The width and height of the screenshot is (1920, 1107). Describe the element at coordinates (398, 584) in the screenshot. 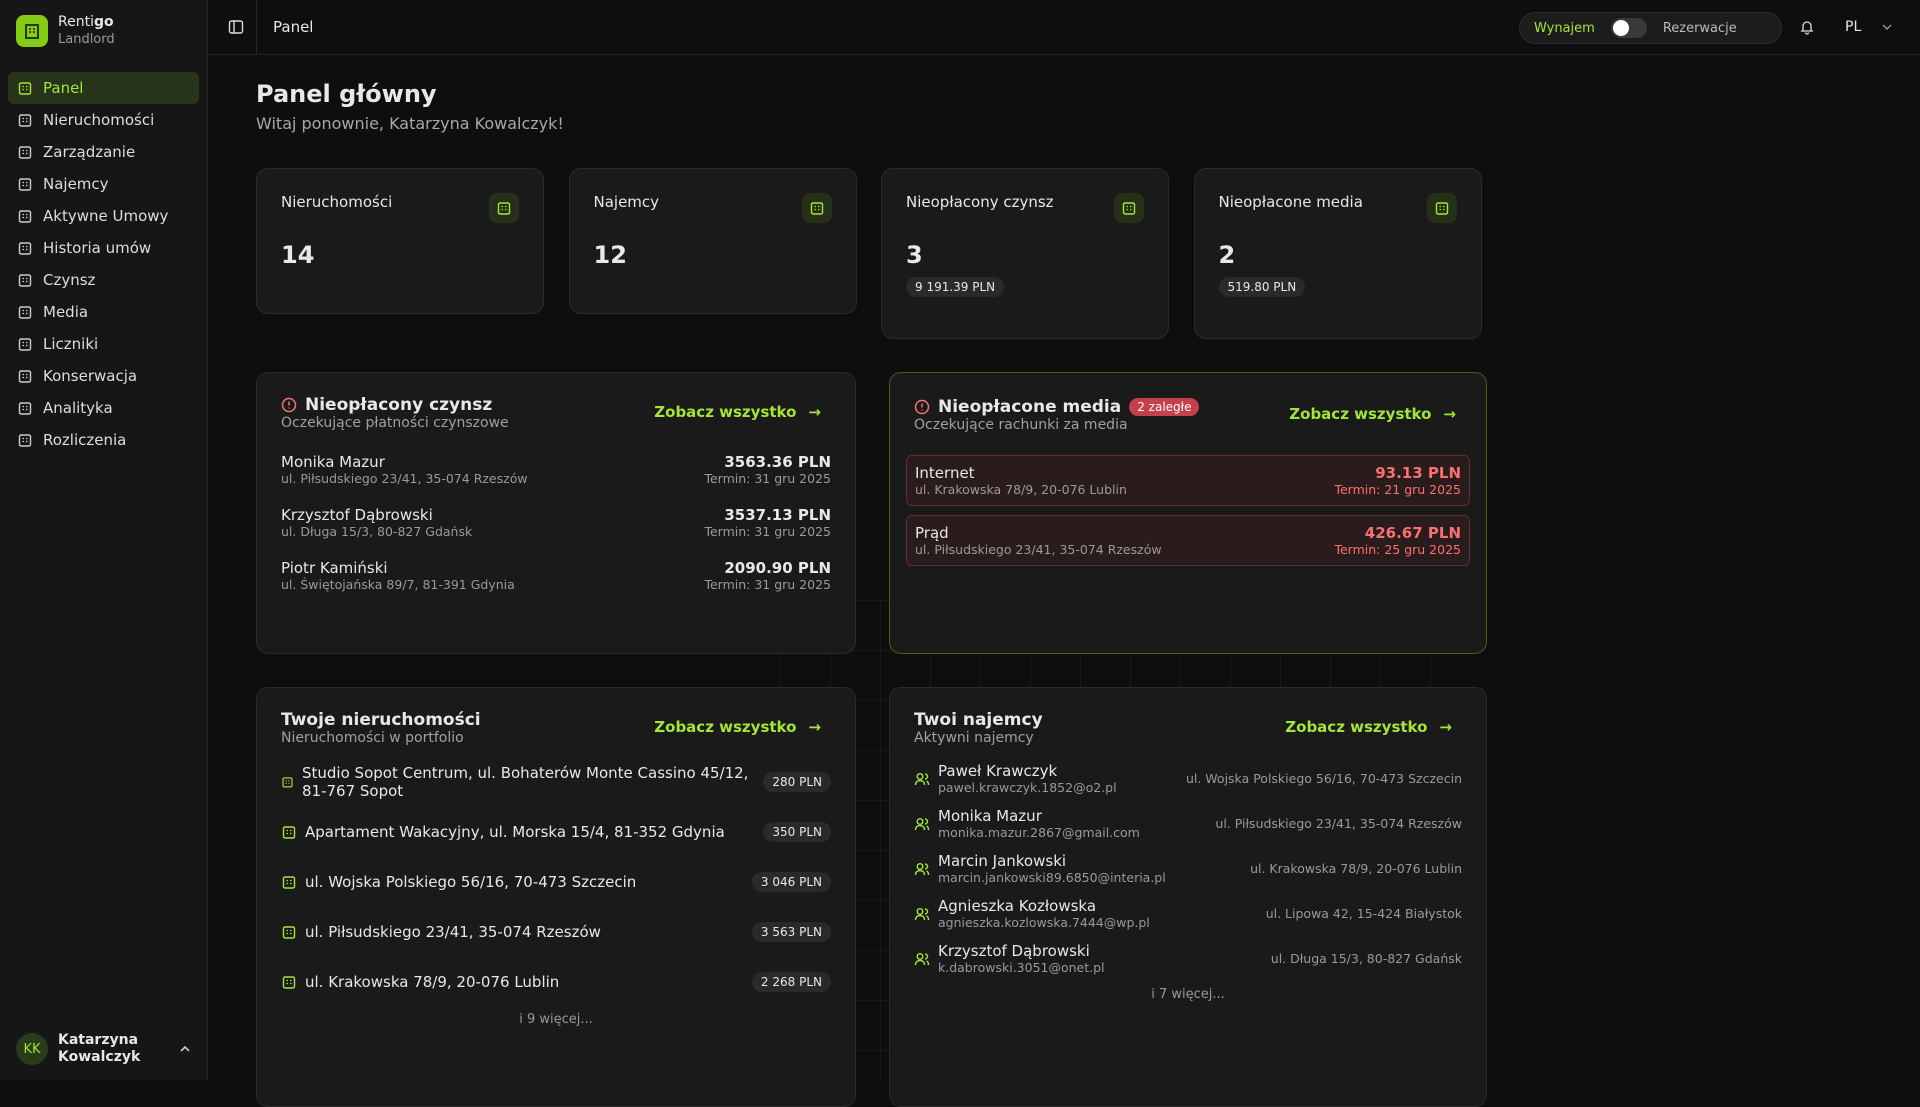

I see `item-address: ul. Świętojańska 89/7, 81-391 Gdynia` at that location.